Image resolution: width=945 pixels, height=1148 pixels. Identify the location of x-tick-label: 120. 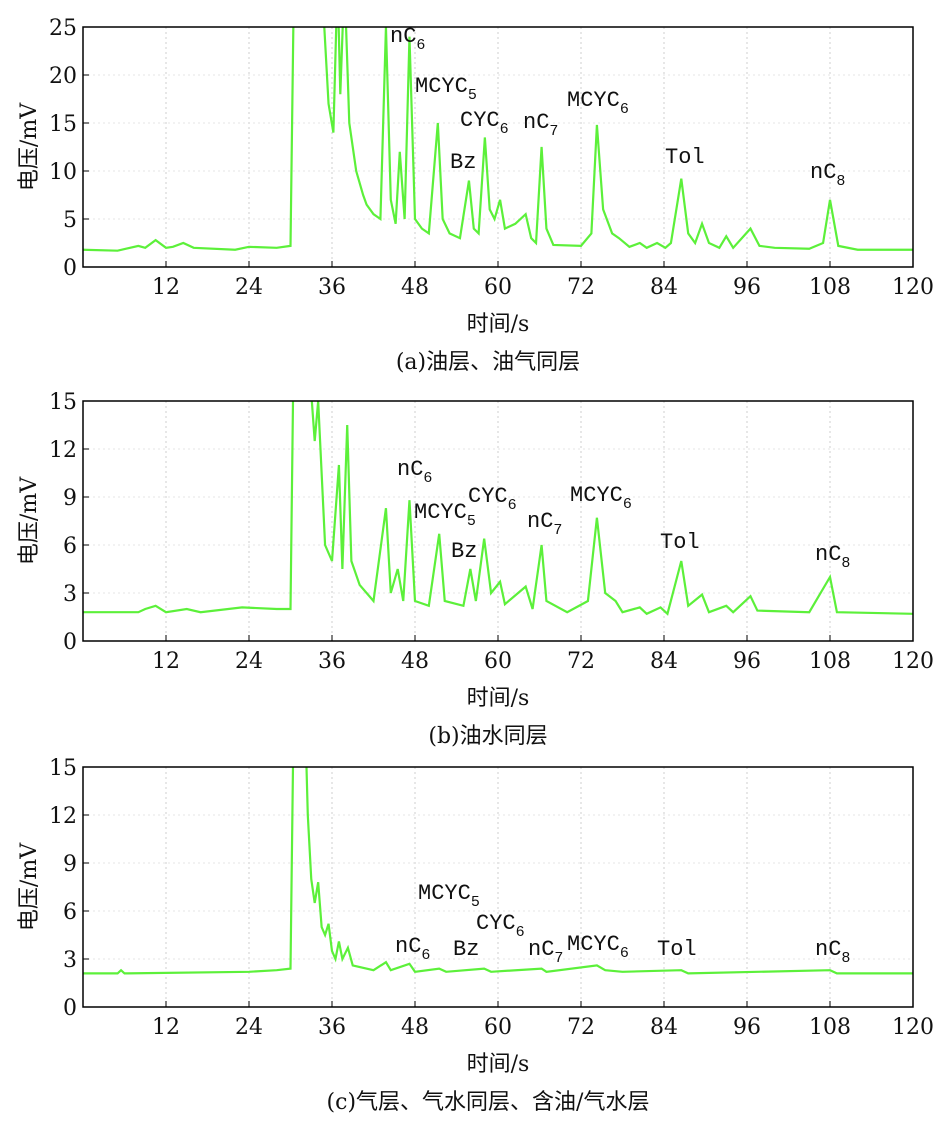
(913, 287).